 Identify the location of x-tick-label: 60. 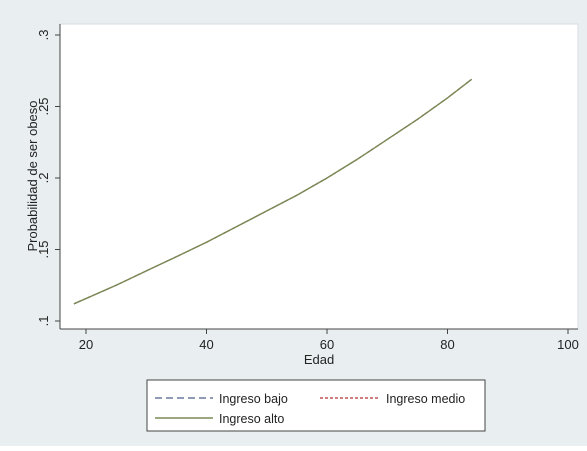
(327, 344).